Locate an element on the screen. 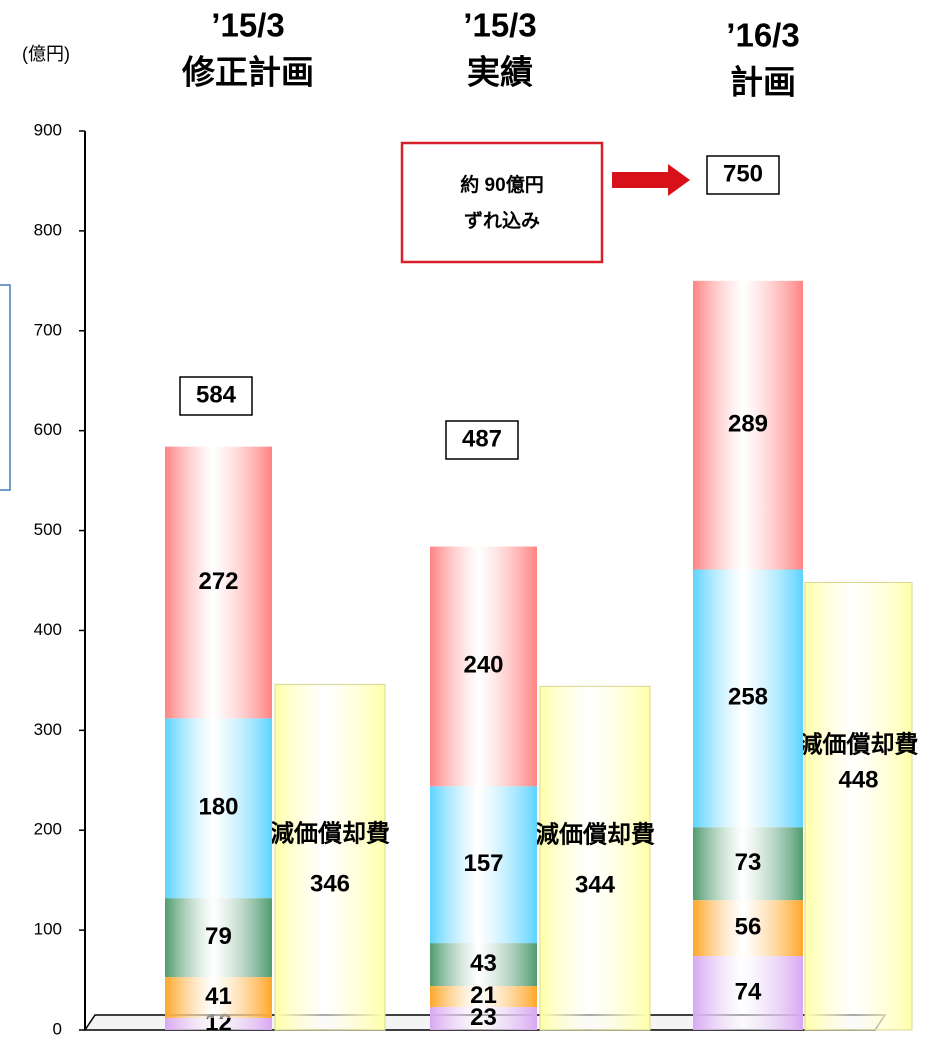 Image resolution: width=934 pixels, height=1037 pixels. segment-label: 73 is located at coordinates (748, 862).